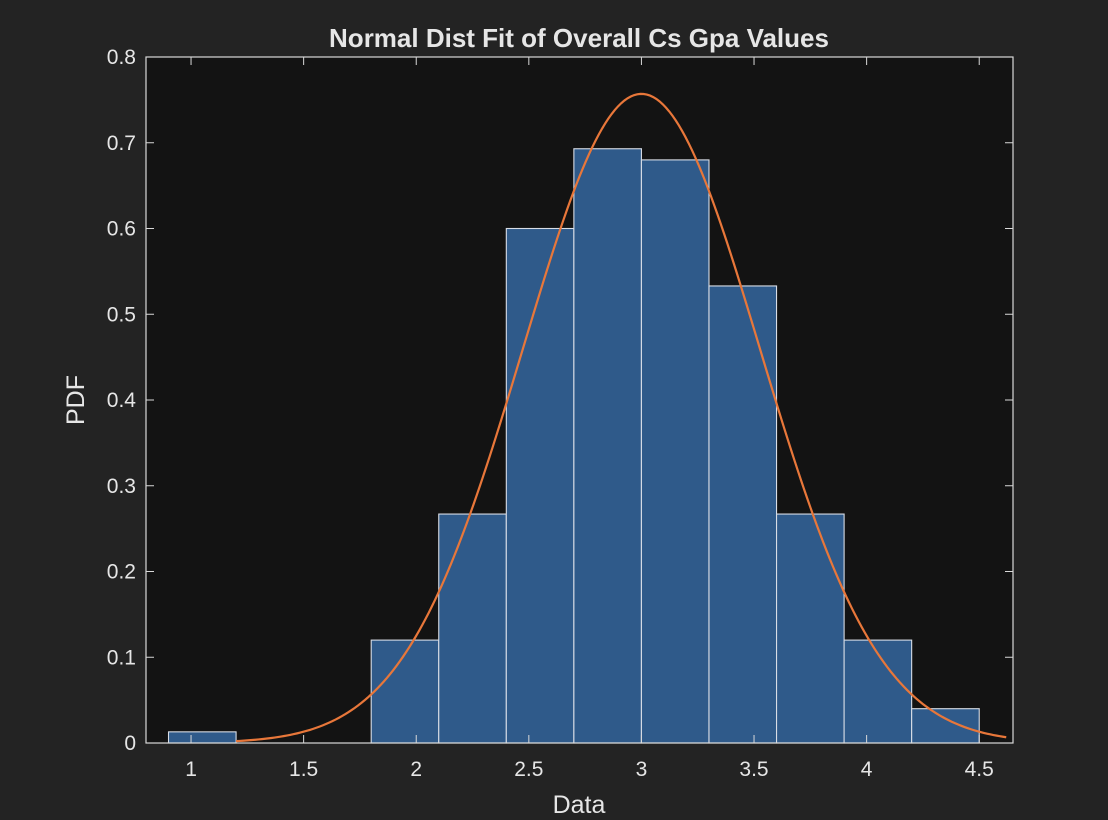  I want to click on y-tick-label: 0.6, so click(121, 229).